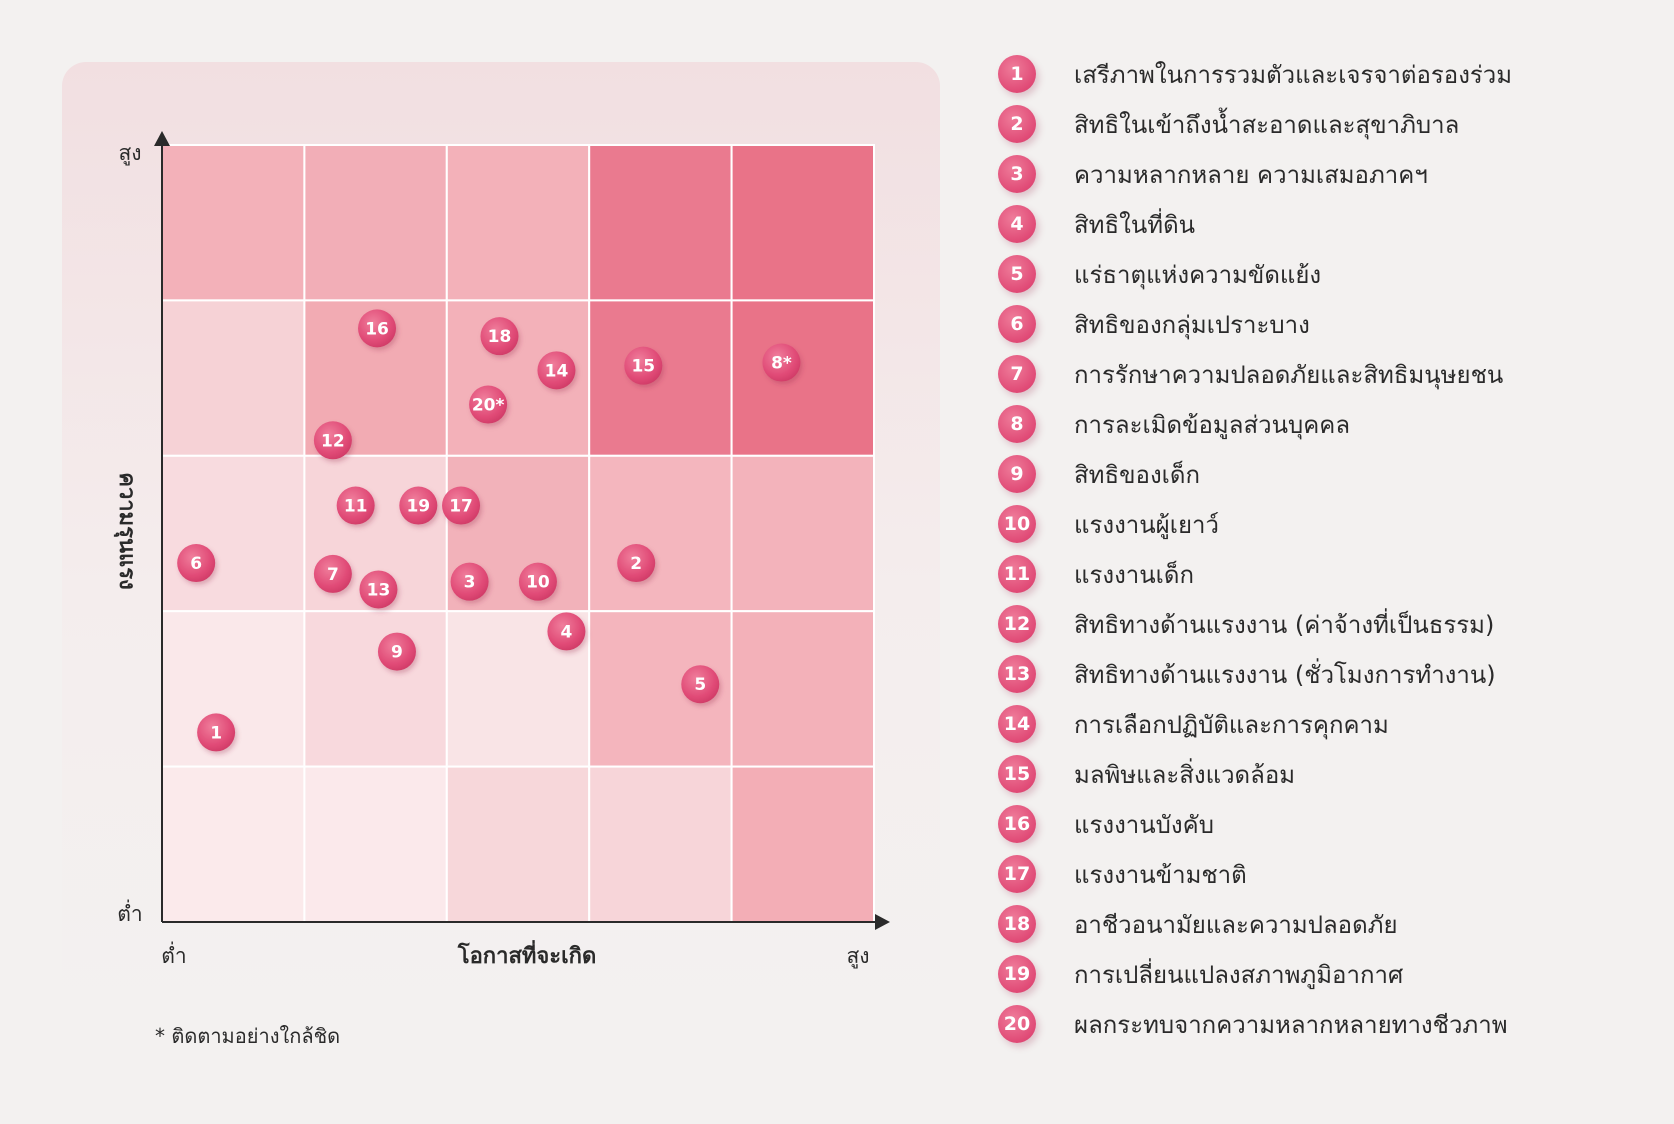 The image size is (1674, 1124). I want to click on risk-marker: 15, so click(643, 365).